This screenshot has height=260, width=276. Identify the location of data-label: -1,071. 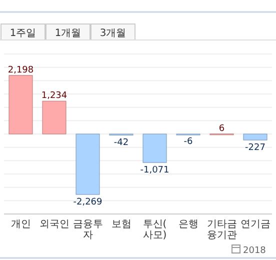
(155, 171).